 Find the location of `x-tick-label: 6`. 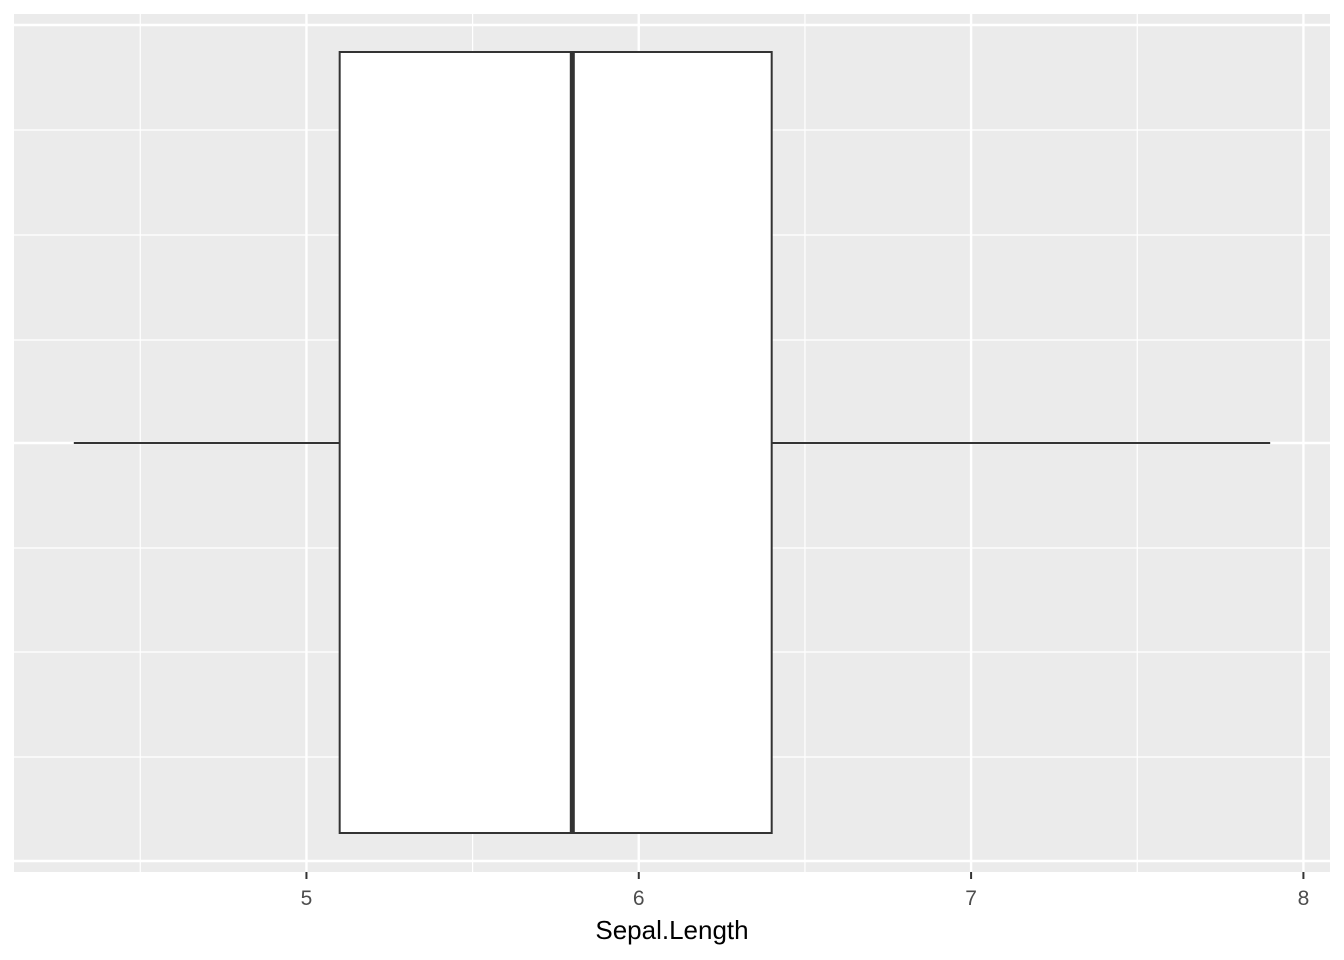

x-tick-label: 6 is located at coordinates (639, 898).